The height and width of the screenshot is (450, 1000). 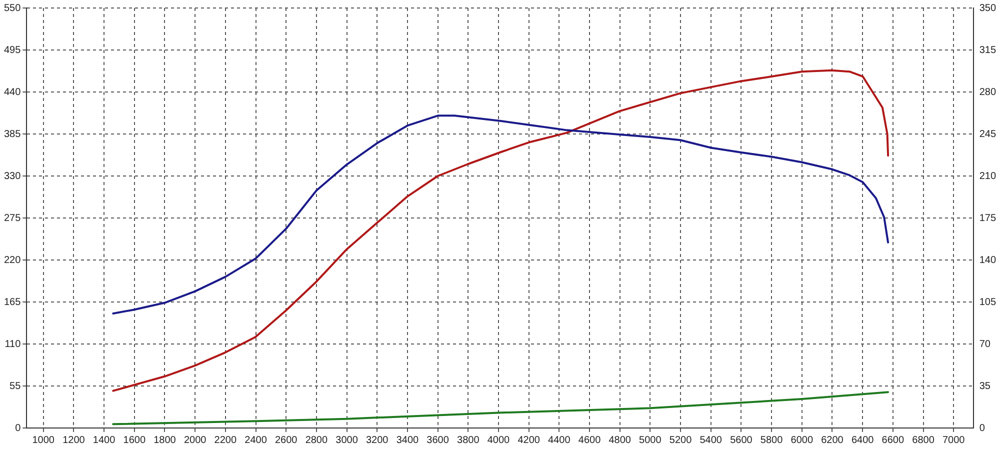 I want to click on x-tick-label: 4800, so click(x=620, y=440).